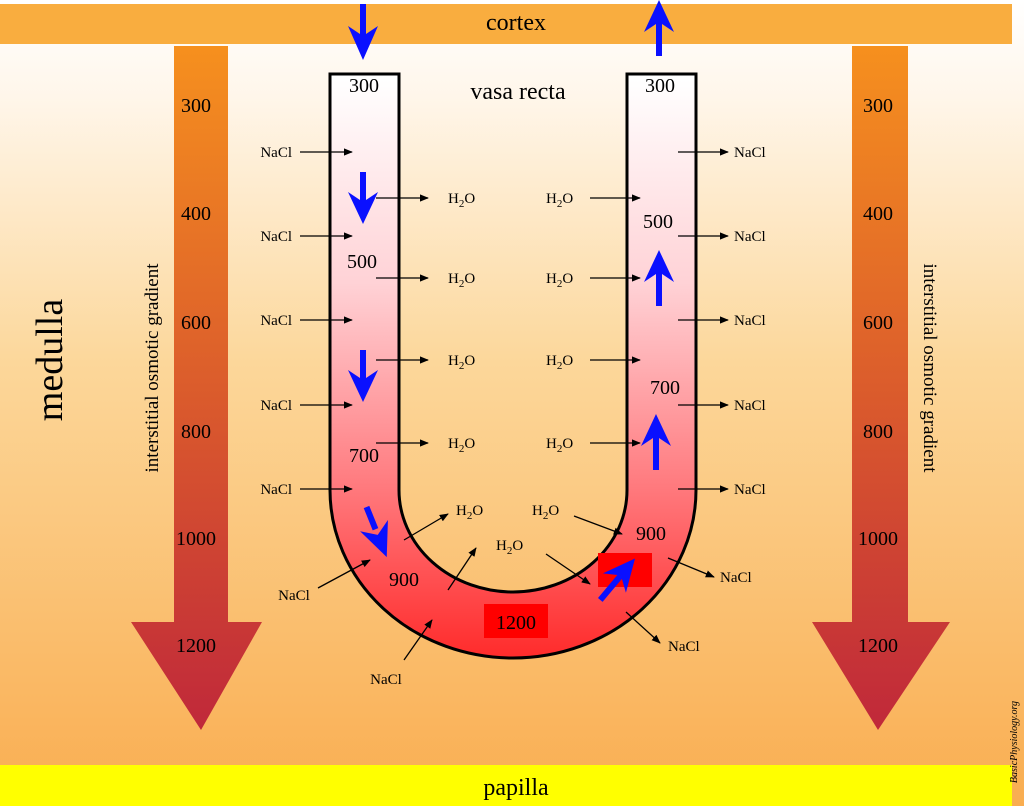 Image resolution: width=1024 pixels, height=806 pixels. What do you see at coordinates (196, 432) in the screenshot?
I see `left-scale-800: 800` at bounding box center [196, 432].